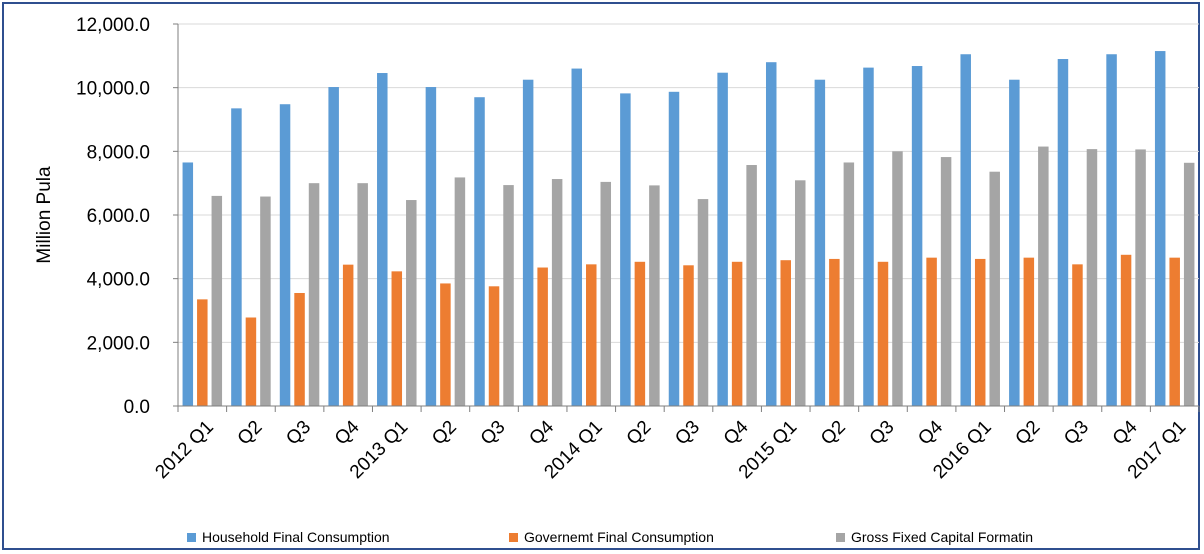  What do you see at coordinates (113, 89) in the screenshot?
I see `y-tick-label: 10,000.0` at bounding box center [113, 89].